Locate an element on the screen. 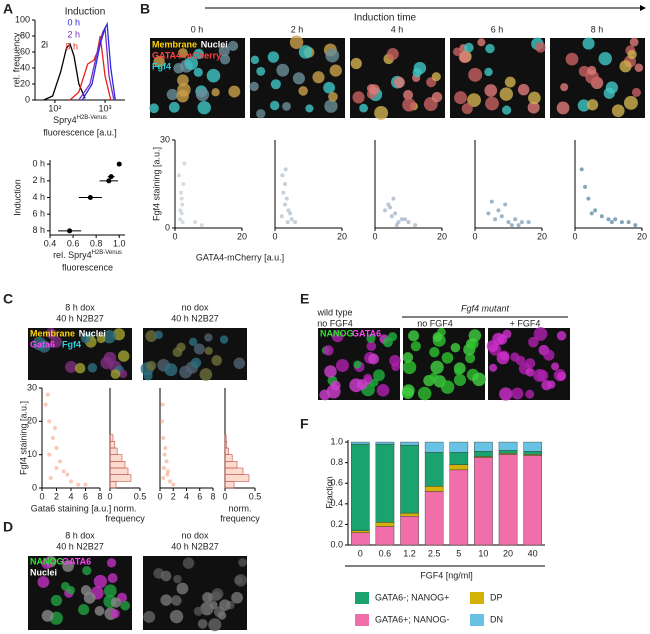 Image resolution: width=650 pixels, height=634 pixels. y-tick-label: 8 h is located at coordinates (38, 230).